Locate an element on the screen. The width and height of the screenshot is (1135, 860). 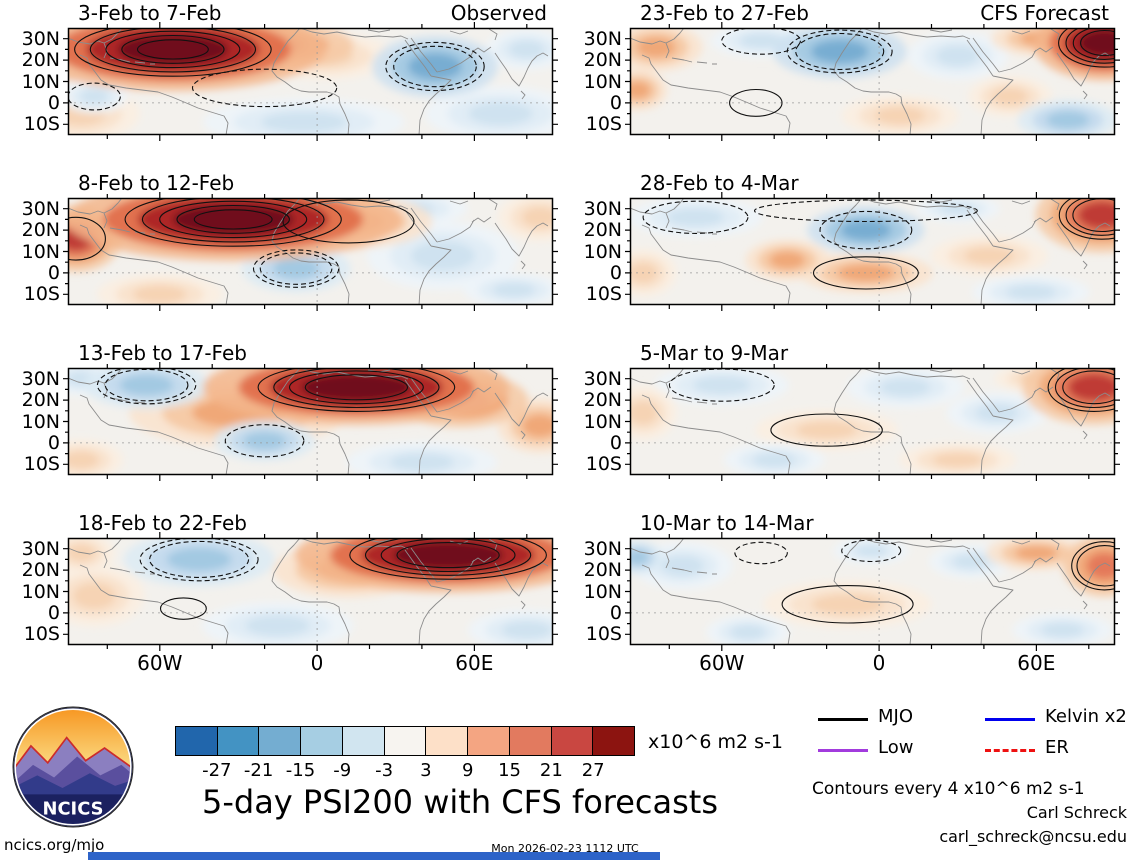
kelvin-x2-legend-line is located at coordinates (1010, 719).